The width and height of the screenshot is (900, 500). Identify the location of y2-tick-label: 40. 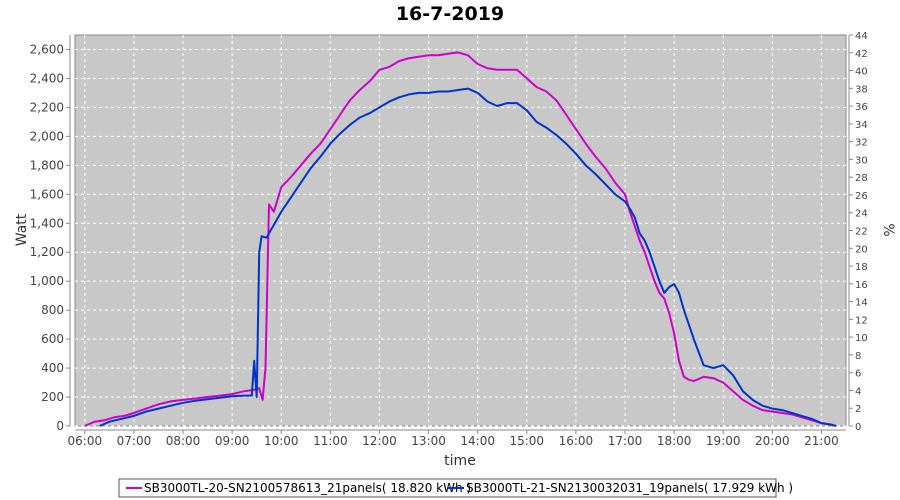
(861, 72).